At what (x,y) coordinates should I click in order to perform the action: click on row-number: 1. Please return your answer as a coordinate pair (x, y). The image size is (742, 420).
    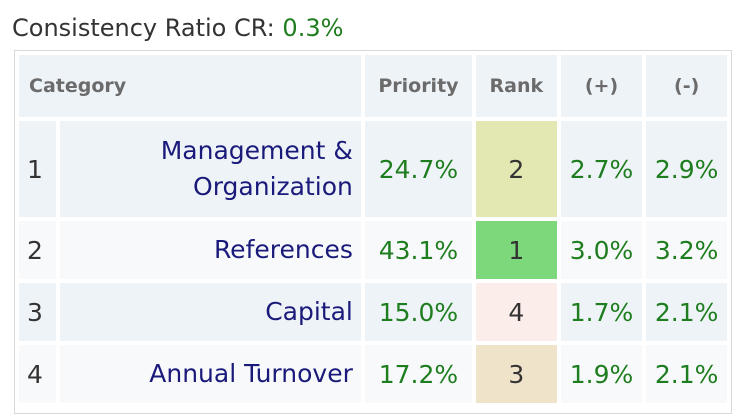
    Looking at the image, I should click on (37, 169).